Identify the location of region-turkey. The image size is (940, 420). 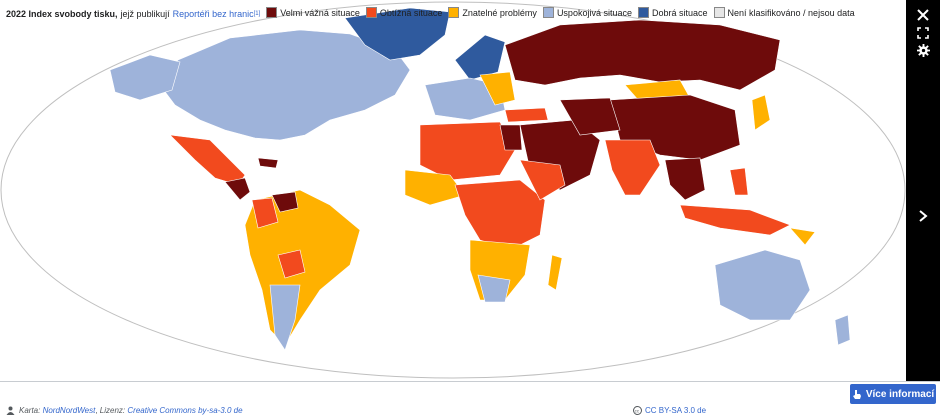
(526, 115).